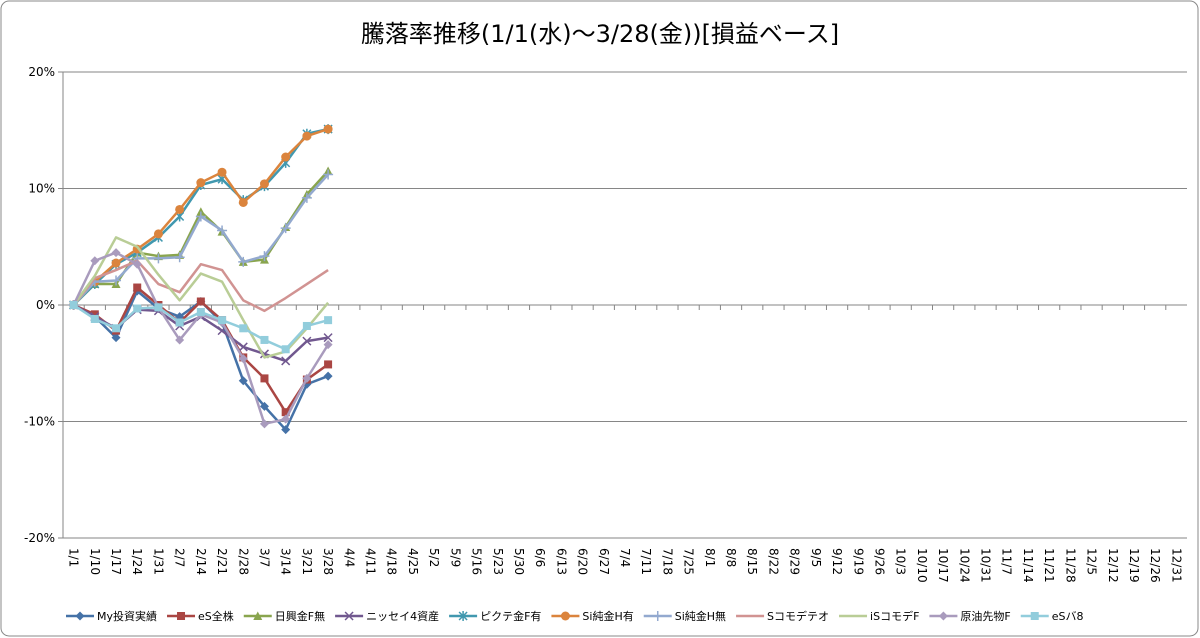 The width and height of the screenshot is (1200, 638). Describe the element at coordinates (387, 616) in the screenshot. I see `legend-item: ニッセイ4資産` at that location.